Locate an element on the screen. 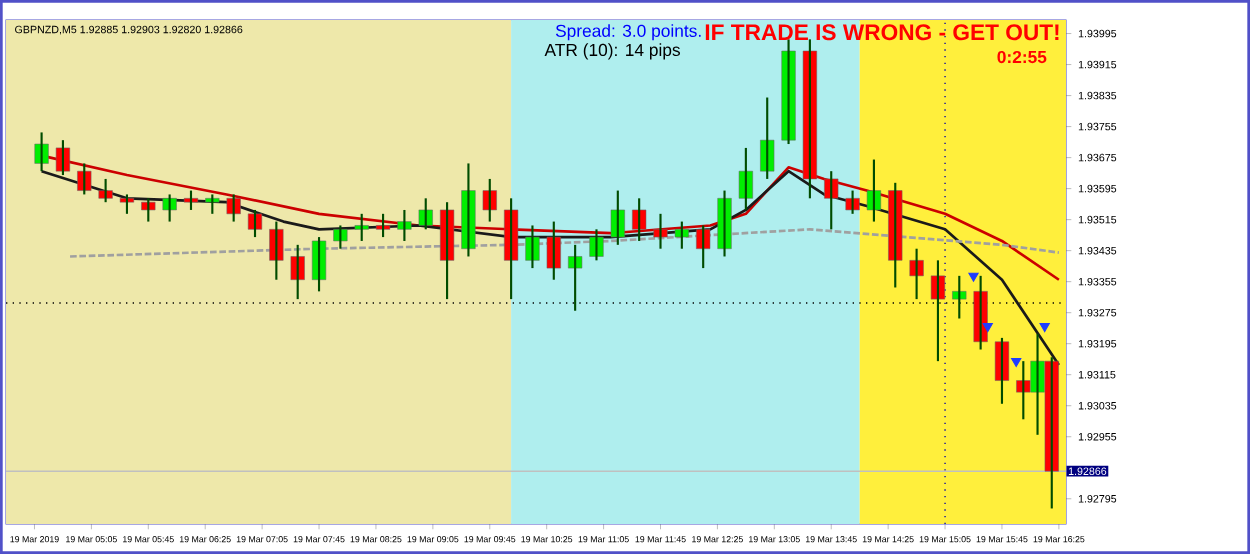 This screenshot has height=554, width=1250. annotation: ATR (10): 14 pips is located at coordinates (612, 51).